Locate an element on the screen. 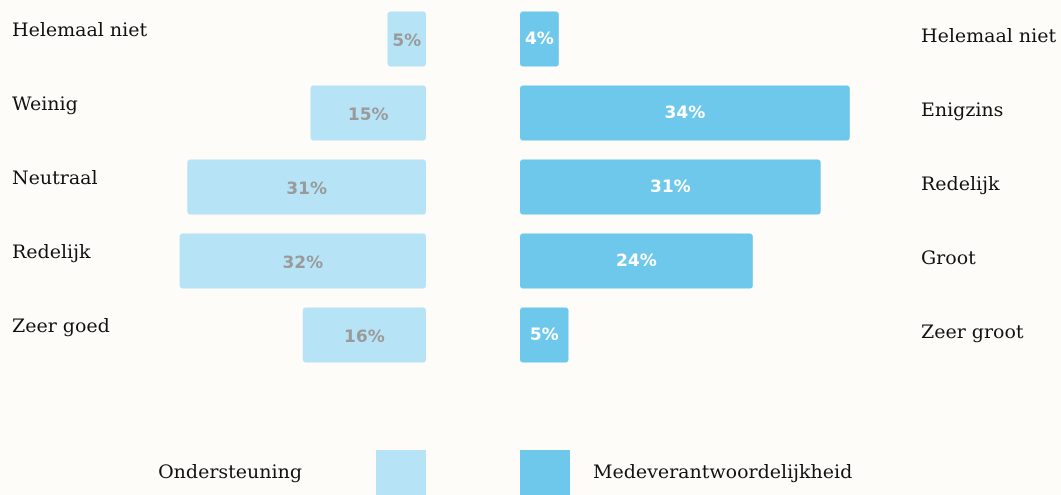 Image resolution: width=1061 pixels, height=495 pixels. value-label: 32% is located at coordinates (302, 263).